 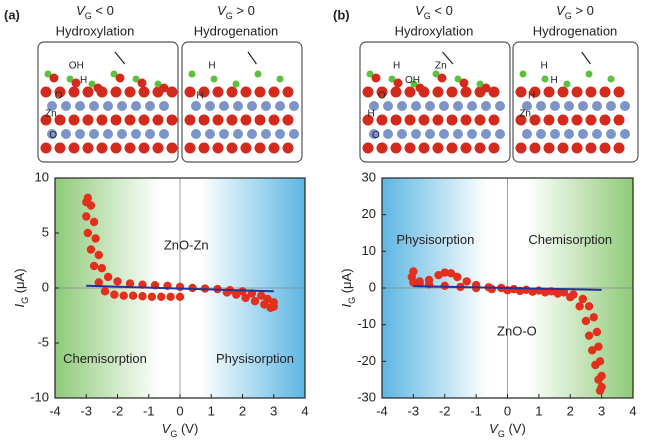 What do you see at coordinates (180, 288) in the screenshot?
I see `trend-line` at bounding box center [180, 288].